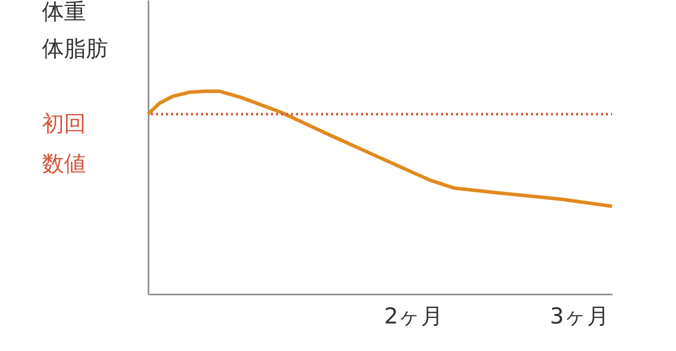 The width and height of the screenshot is (676, 351). What do you see at coordinates (579, 317) in the screenshot?
I see `x-tick-label: 3ヶ月` at bounding box center [579, 317].